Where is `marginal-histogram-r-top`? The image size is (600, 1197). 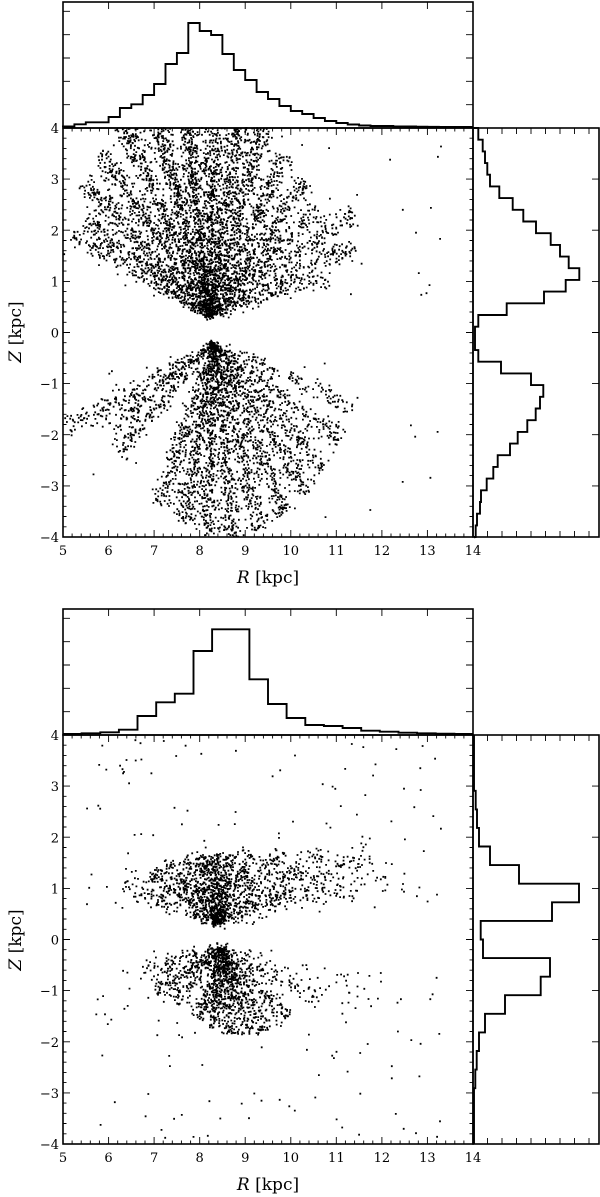 marginal-histogram-r-top is located at coordinates (267, 75).